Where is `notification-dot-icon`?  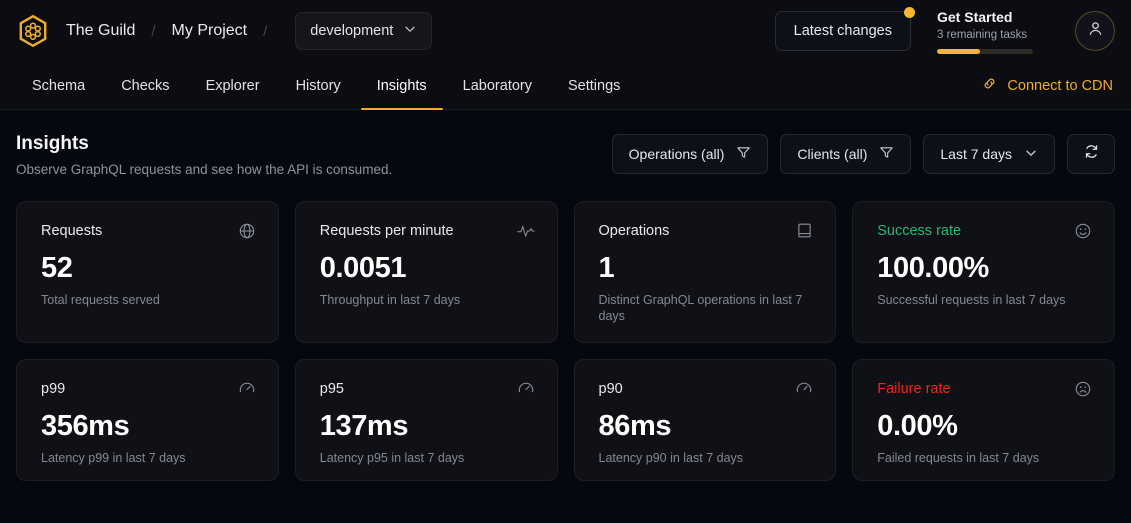
notification-dot-icon is located at coordinates (909, 12).